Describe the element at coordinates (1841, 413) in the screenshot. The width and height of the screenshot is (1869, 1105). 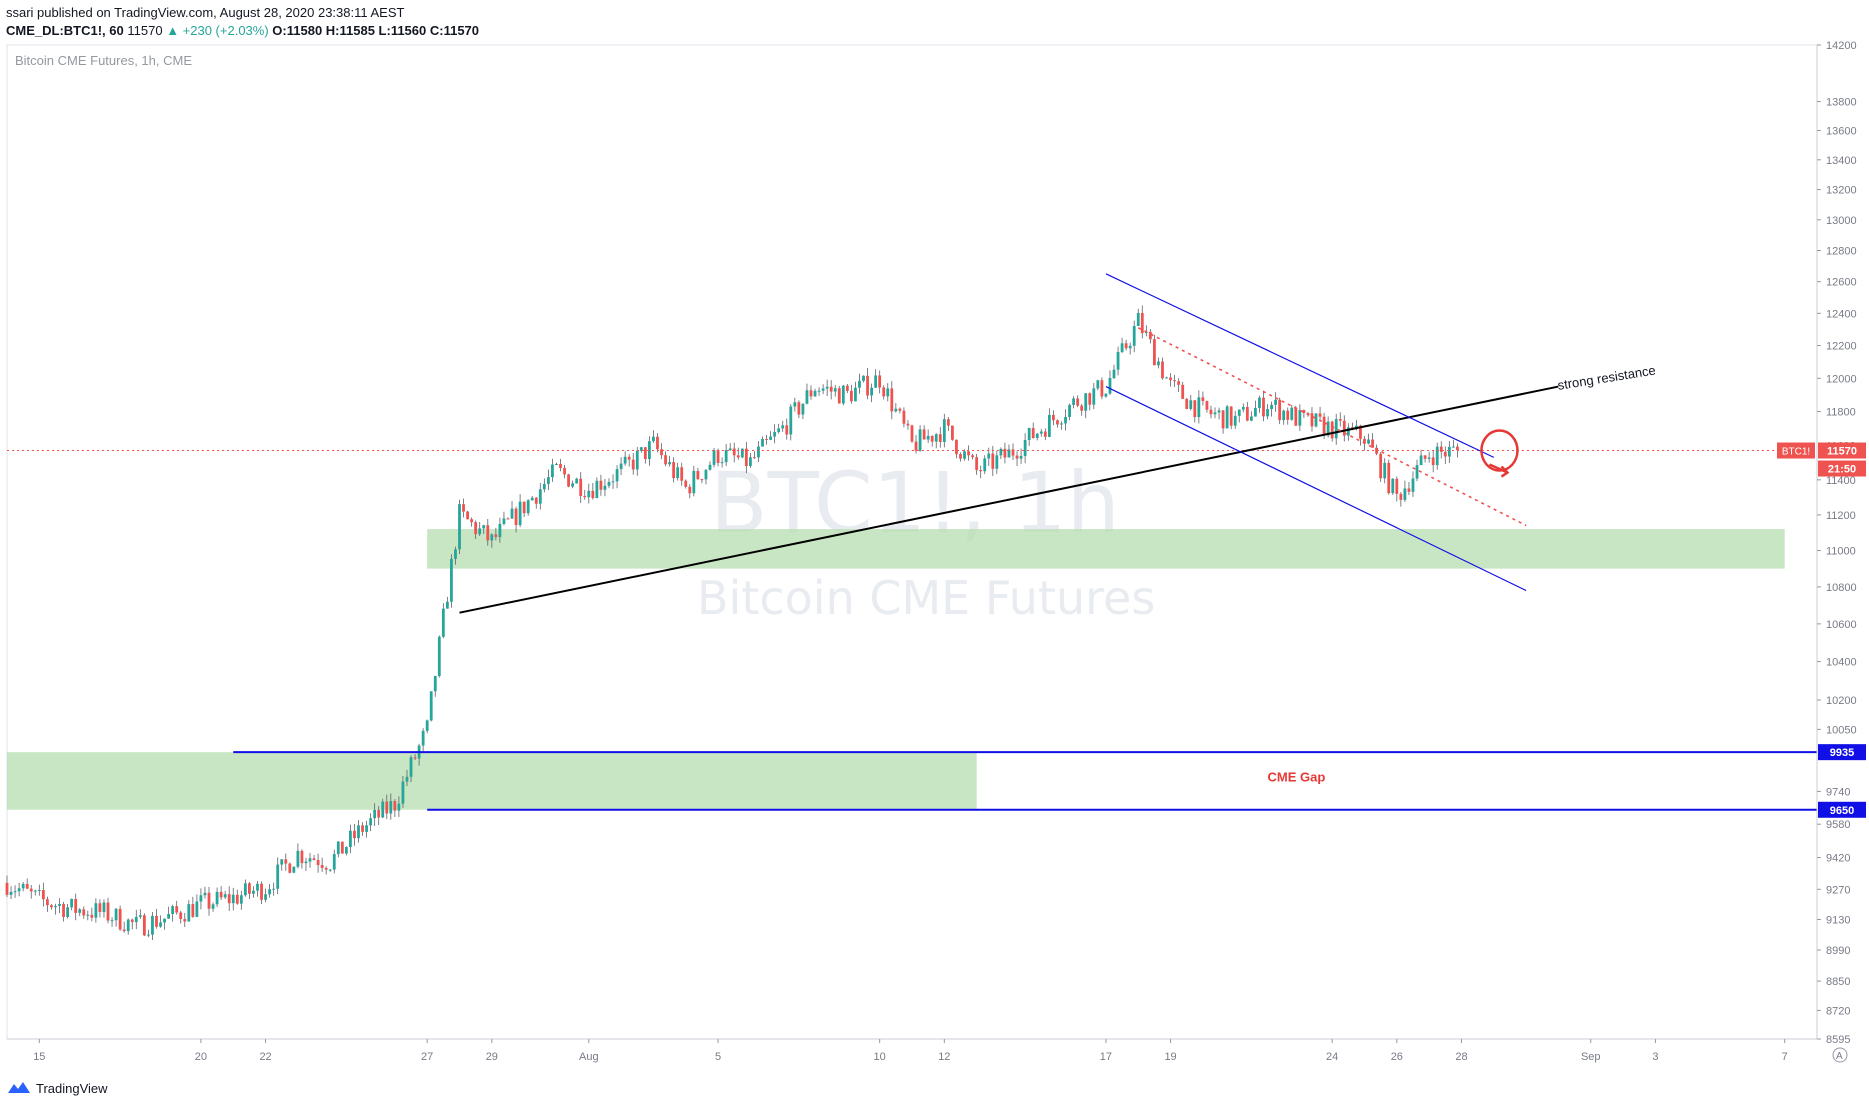
I see `price-tick-label: 11800` at that location.